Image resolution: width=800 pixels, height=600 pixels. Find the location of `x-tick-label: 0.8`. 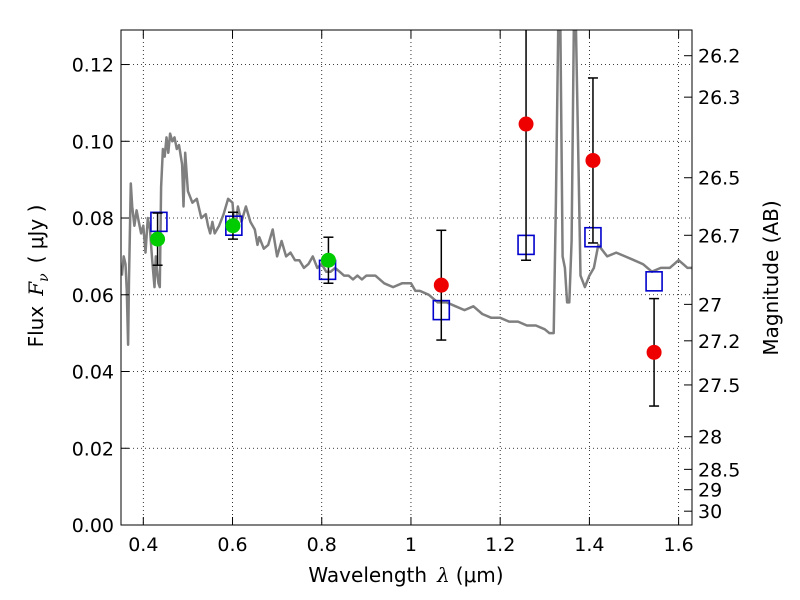

x-tick-label: 0.8 is located at coordinates (322, 545).